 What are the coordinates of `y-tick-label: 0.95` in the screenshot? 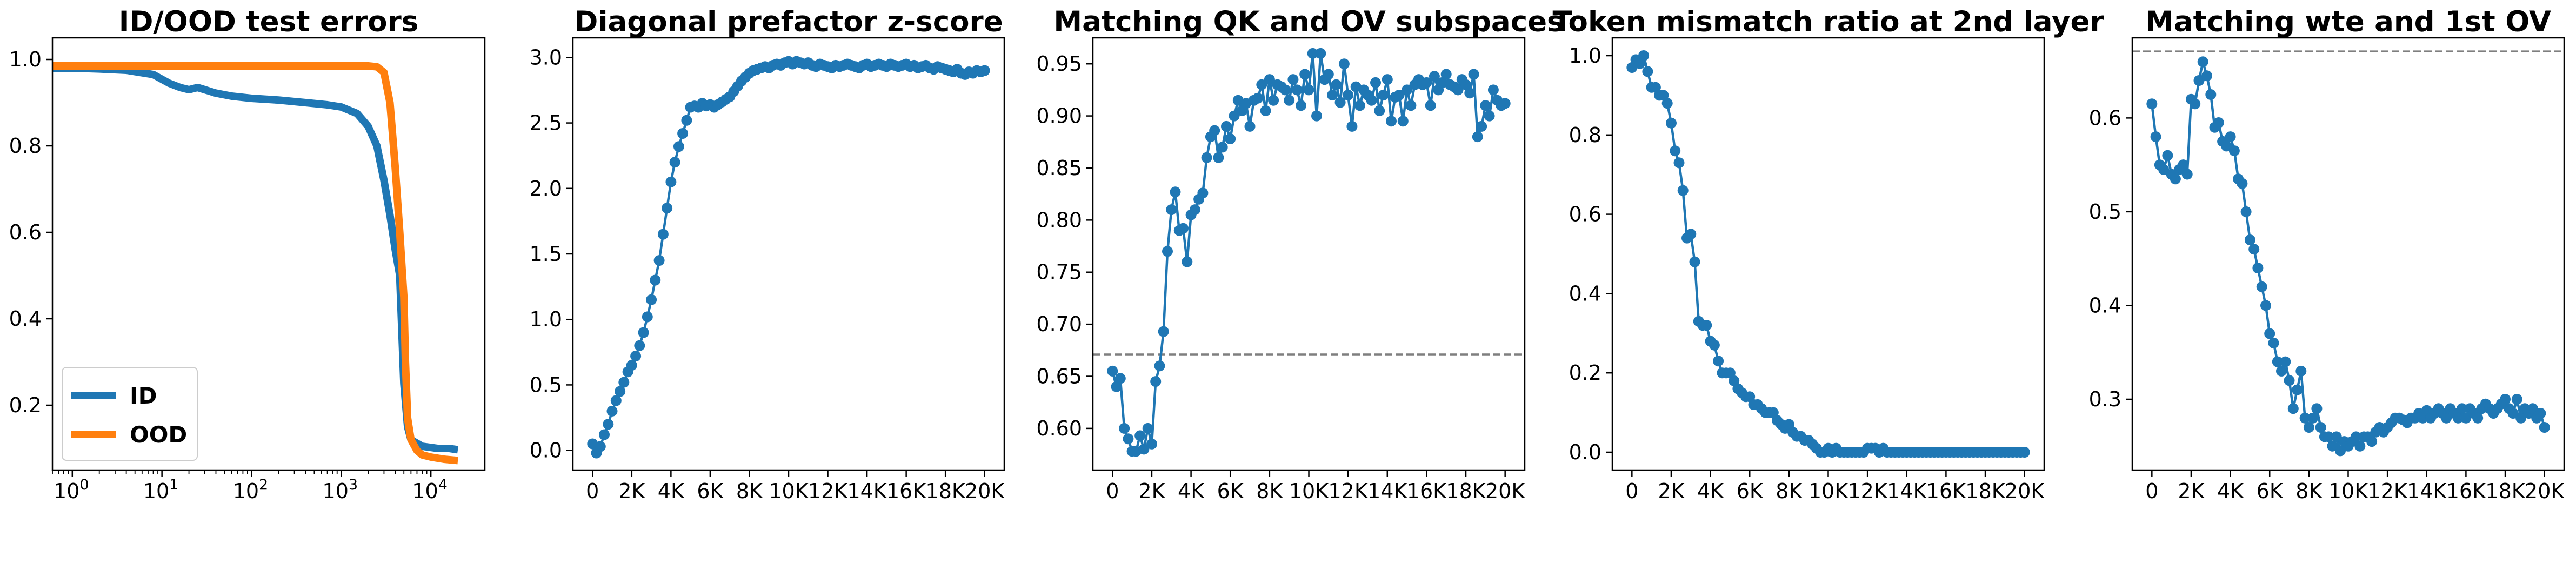 It's located at (1059, 64).